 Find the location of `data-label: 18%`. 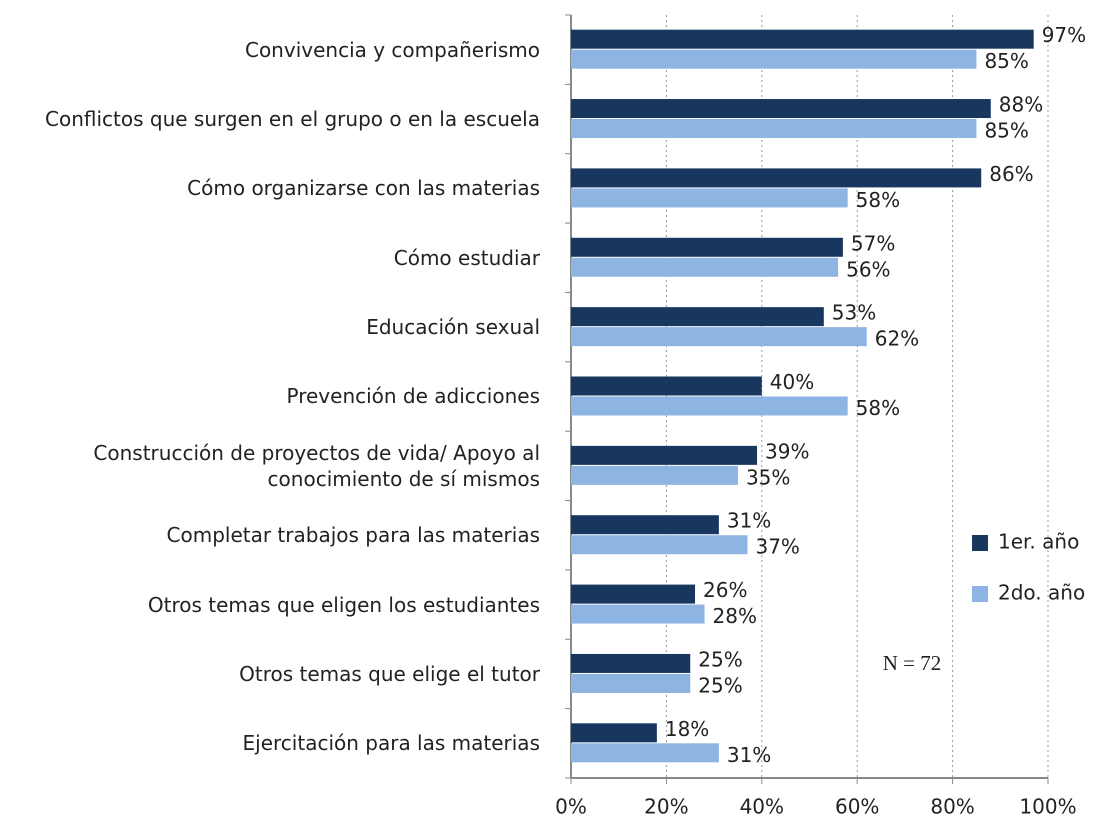

data-label: 18% is located at coordinates (687, 729).